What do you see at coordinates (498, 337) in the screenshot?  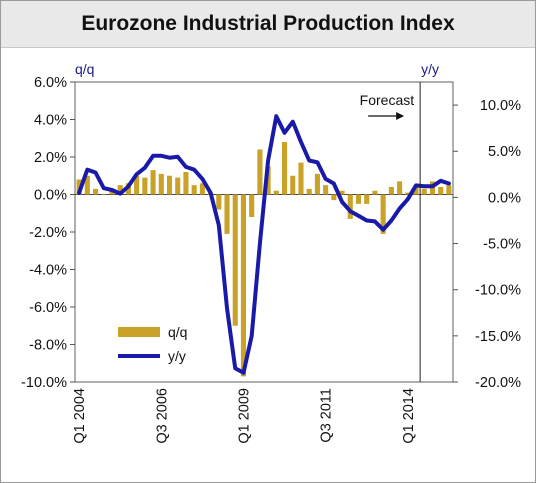 I see `right-tick-label: -15.0%` at bounding box center [498, 337].